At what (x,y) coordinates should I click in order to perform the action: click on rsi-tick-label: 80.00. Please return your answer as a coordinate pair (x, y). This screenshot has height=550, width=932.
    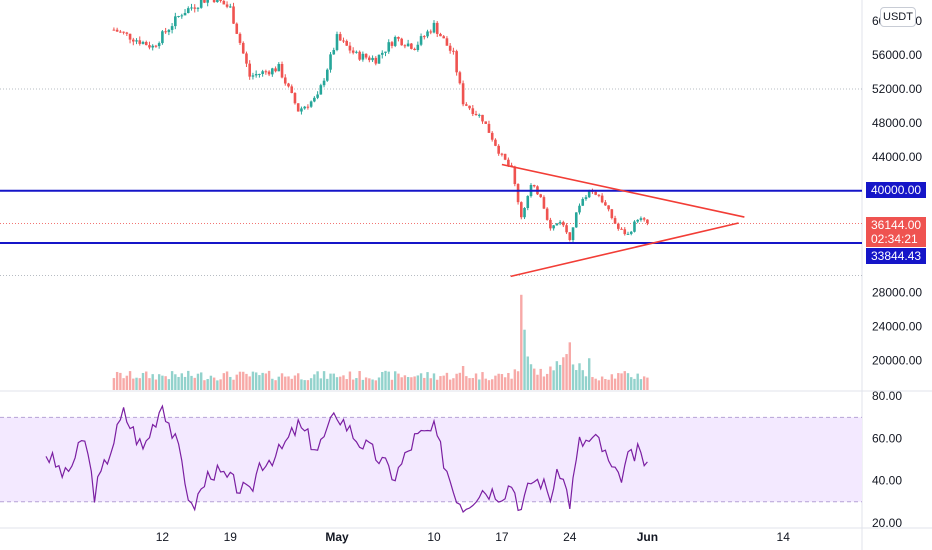
    Looking at the image, I should click on (887, 396).